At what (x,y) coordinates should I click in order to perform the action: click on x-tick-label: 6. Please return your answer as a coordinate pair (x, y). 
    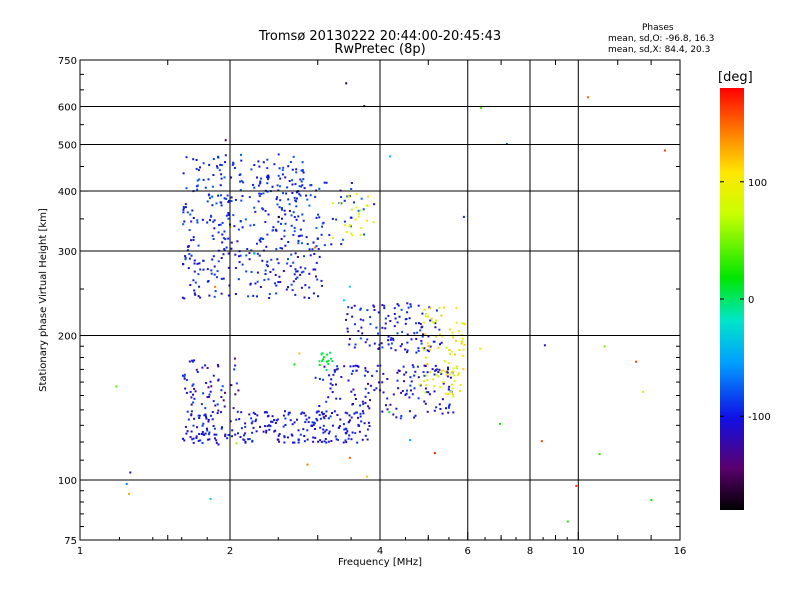
    Looking at the image, I should click on (468, 551).